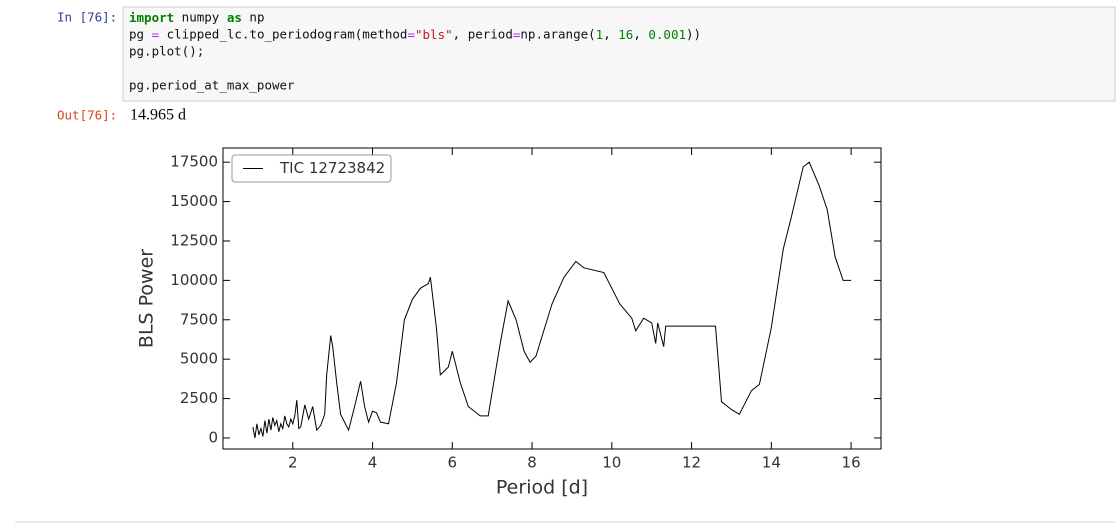 The height and width of the screenshot is (525, 1116). I want to click on x-tick-label: 2, so click(293, 463).